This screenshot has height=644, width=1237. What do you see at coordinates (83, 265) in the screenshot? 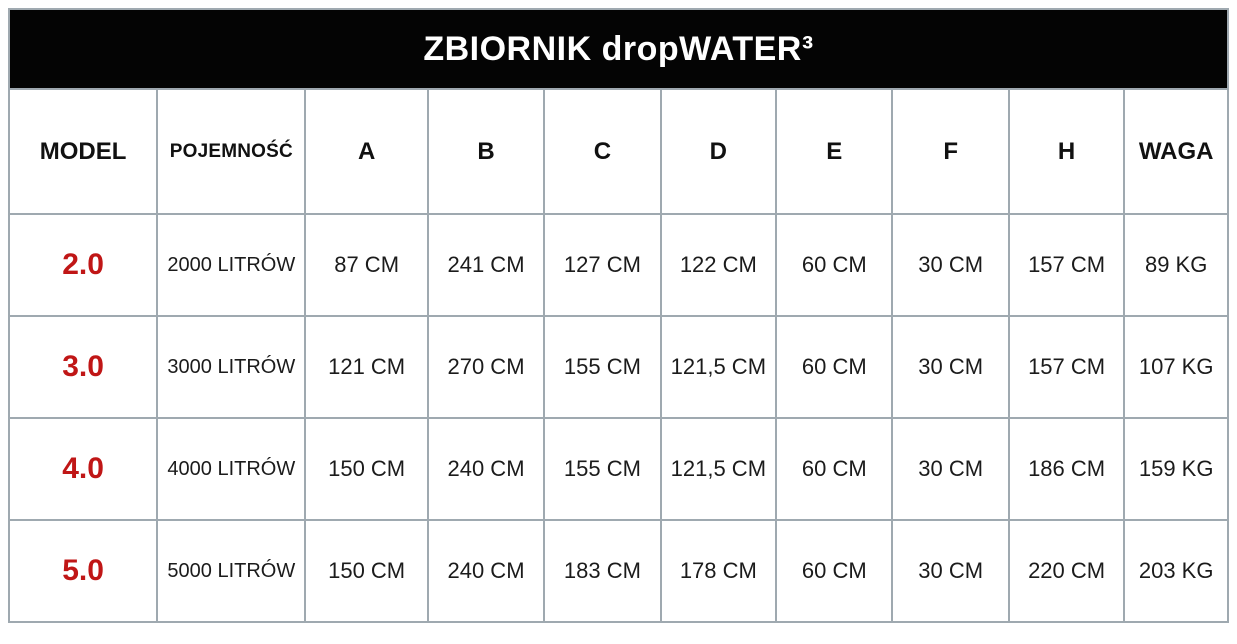
I see `cell-model: 2.0` at bounding box center [83, 265].